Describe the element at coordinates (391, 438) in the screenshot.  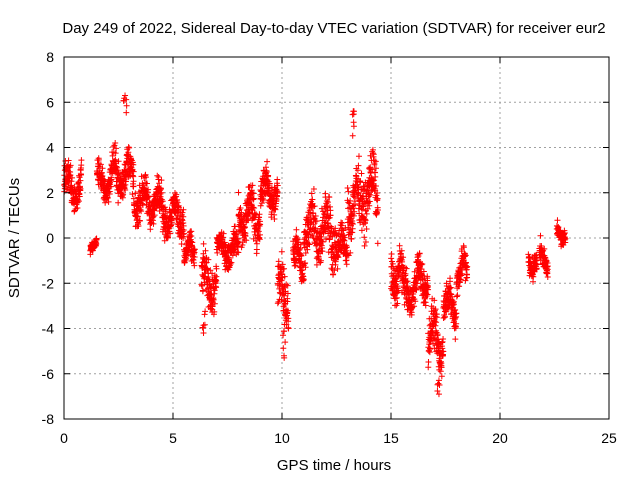
I see `x-tick-label: 15` at that location.